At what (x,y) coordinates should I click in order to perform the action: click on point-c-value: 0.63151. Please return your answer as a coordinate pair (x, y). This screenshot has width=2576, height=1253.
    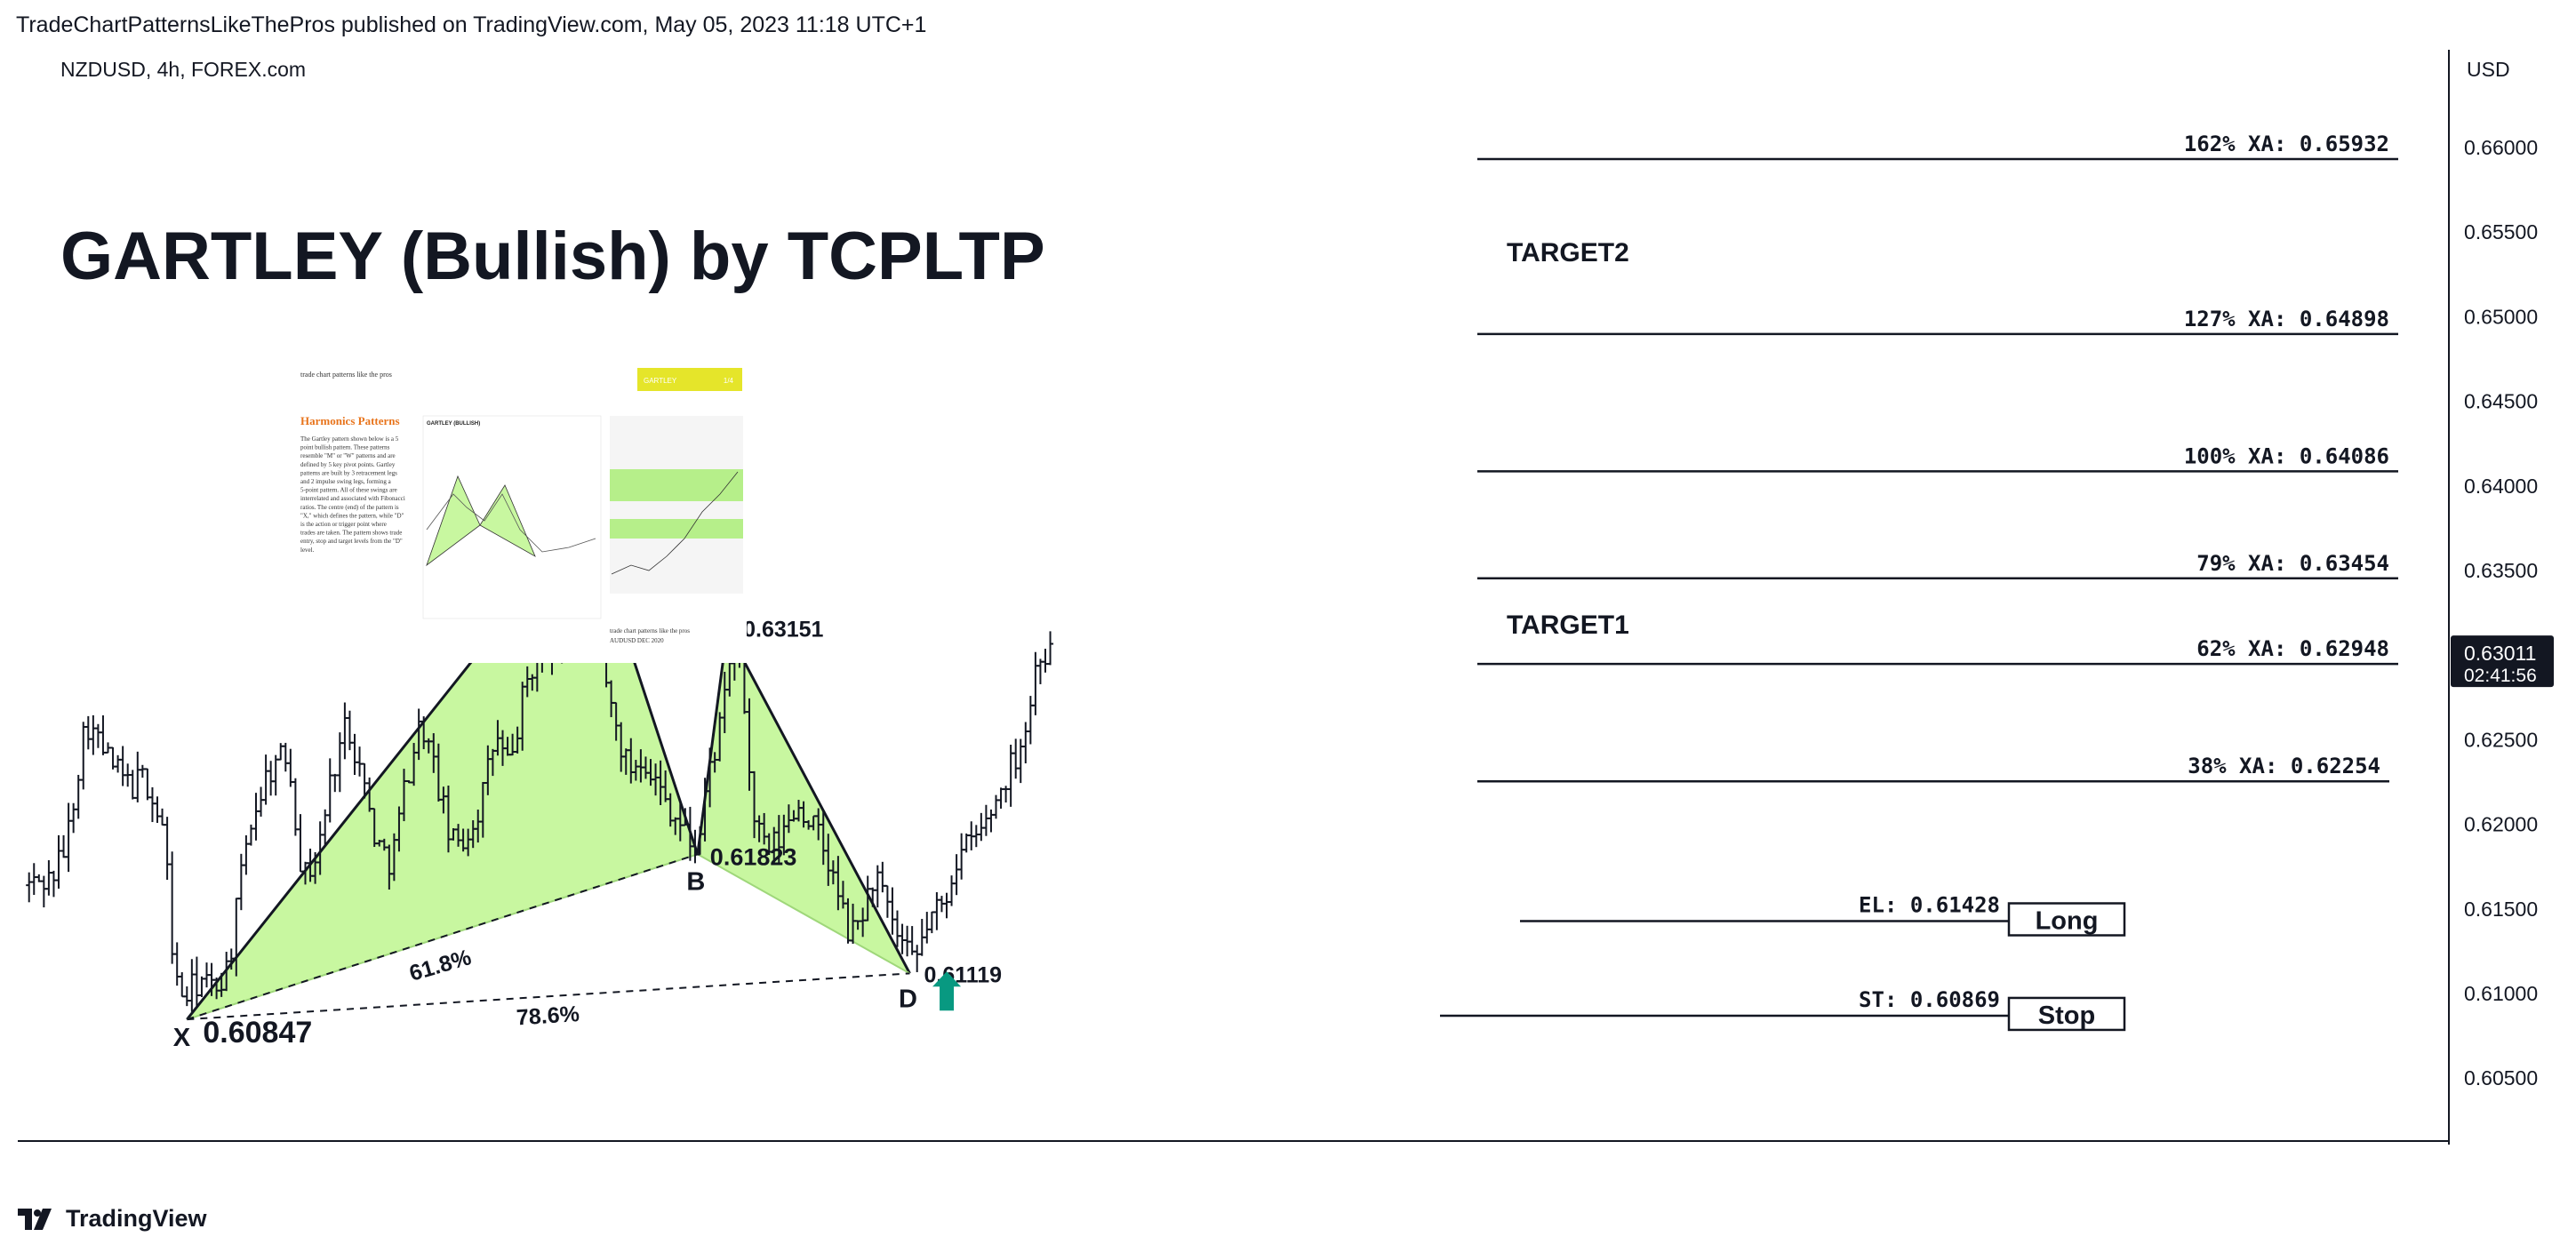
    Looking at the image, I should click on (783, 629).